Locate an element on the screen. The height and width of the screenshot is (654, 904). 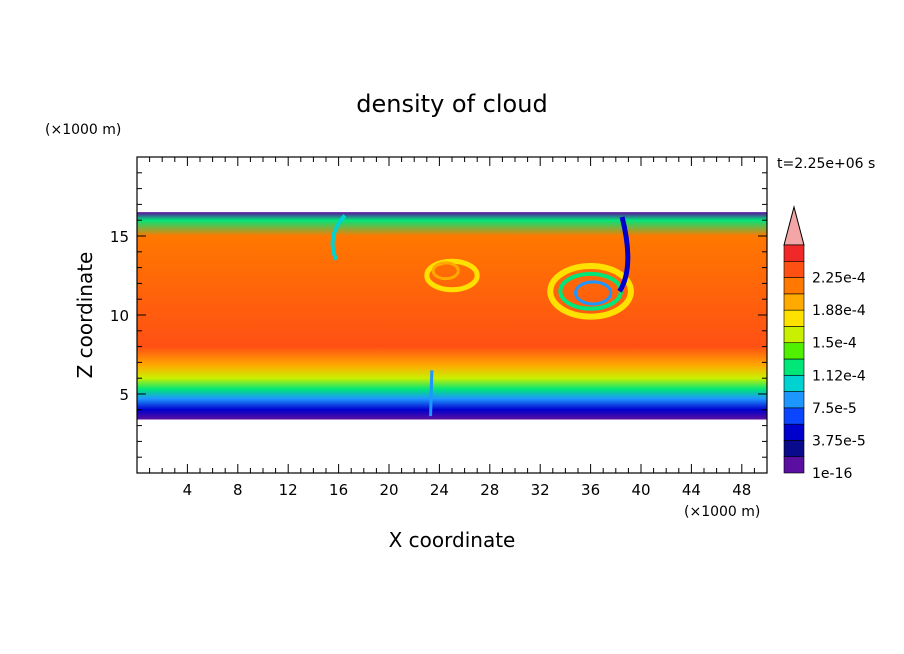
colorbar-extend-arrow is located at coordinates (794, 225).